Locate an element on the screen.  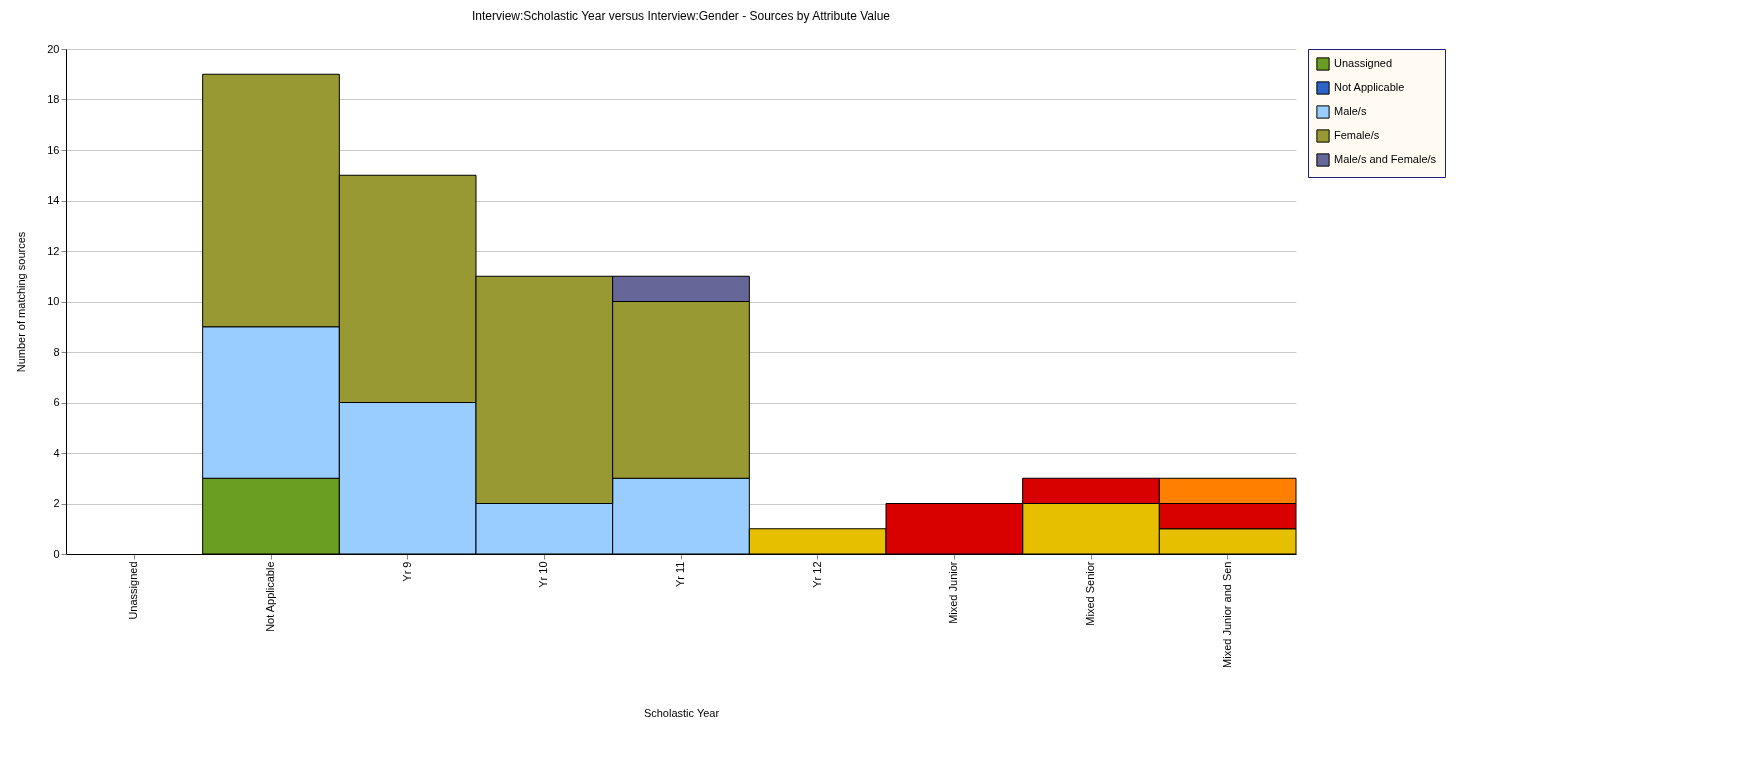
x-tick-label: Not Applicable is located at coordinates (270, 596).